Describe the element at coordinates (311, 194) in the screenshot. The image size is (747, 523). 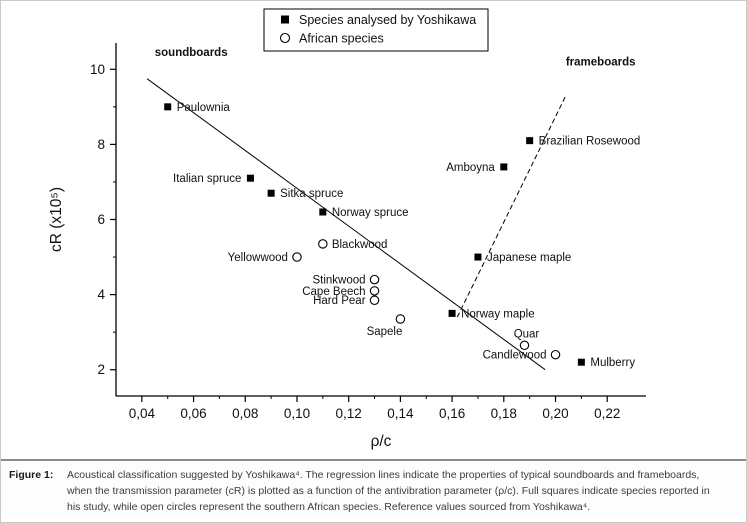
I see `point-label: Sitka spruce` at that location.